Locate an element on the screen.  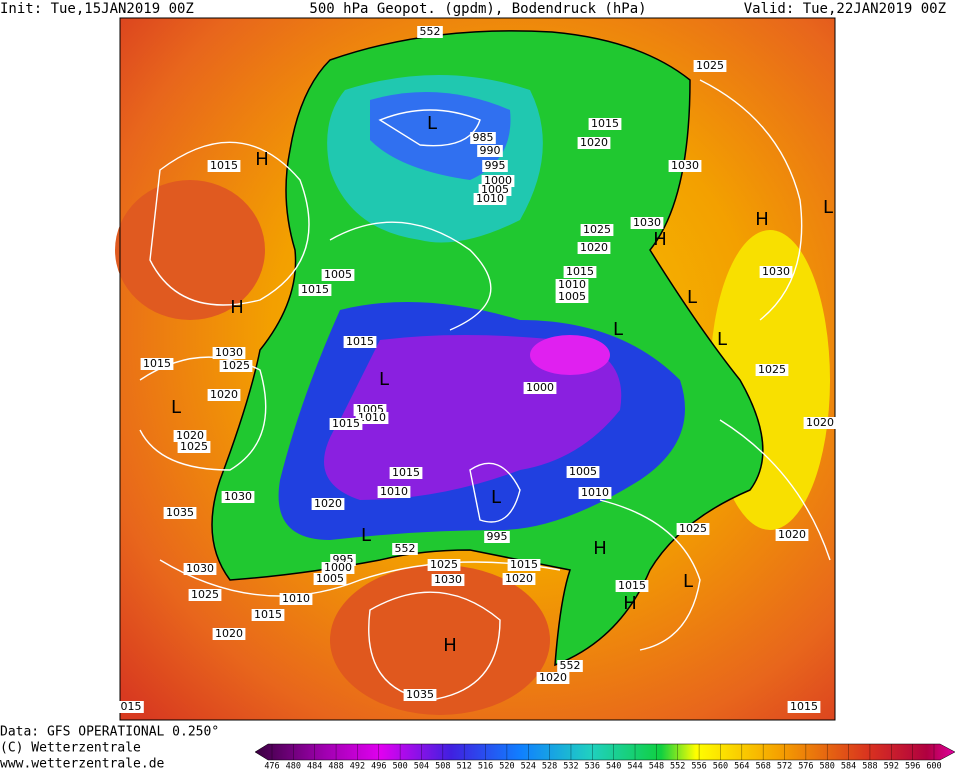
colorbar is located at coordinates (605, 752).